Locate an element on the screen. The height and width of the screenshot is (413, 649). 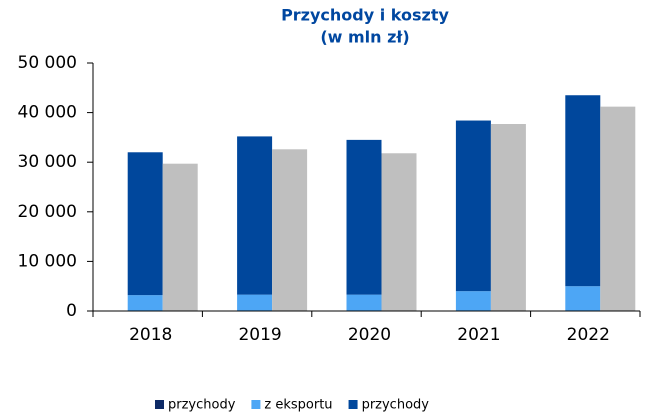
x-tick-label: 2020 is located at coordinates (369, 335).